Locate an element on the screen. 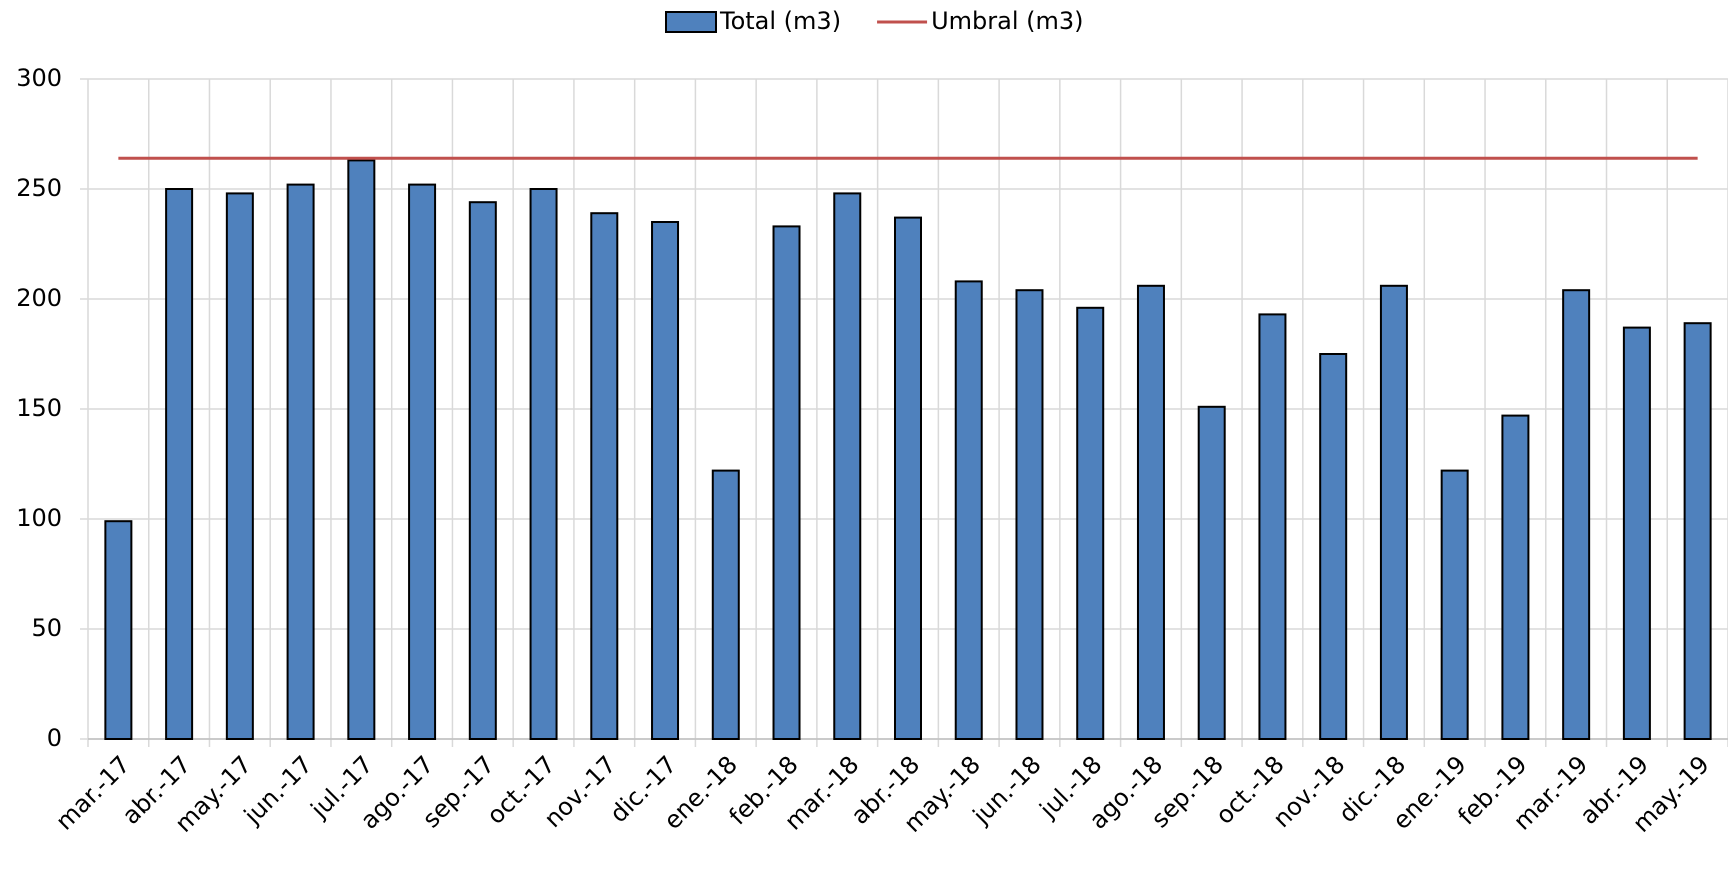 This screenshot has height=870, width=1728. legend-label: Umbral (m3) is located at coordinates (1007, 21).